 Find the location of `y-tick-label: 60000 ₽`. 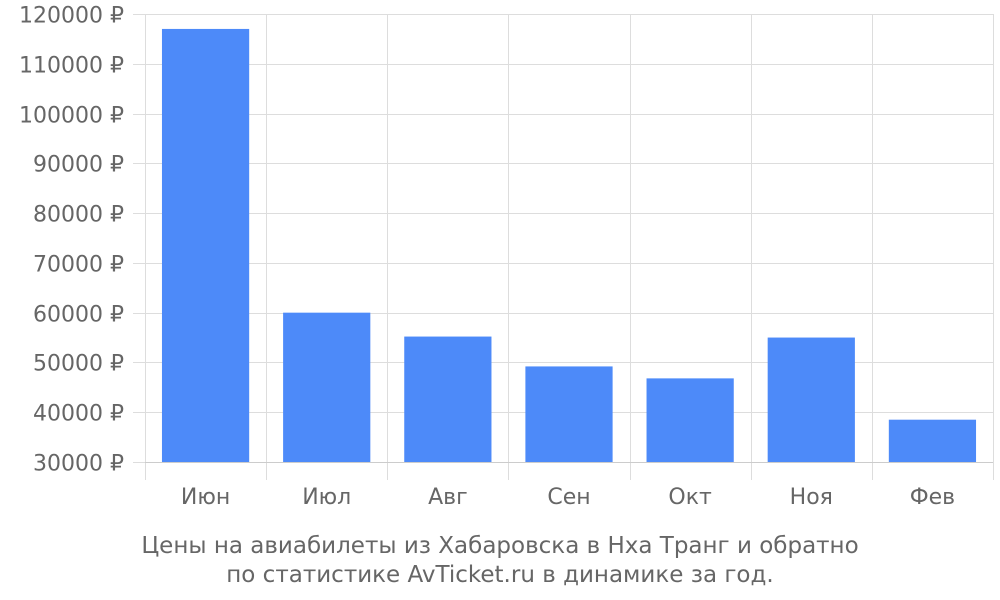

y-tick-label: 60000 ₽ is located at coordinates (78, 315).